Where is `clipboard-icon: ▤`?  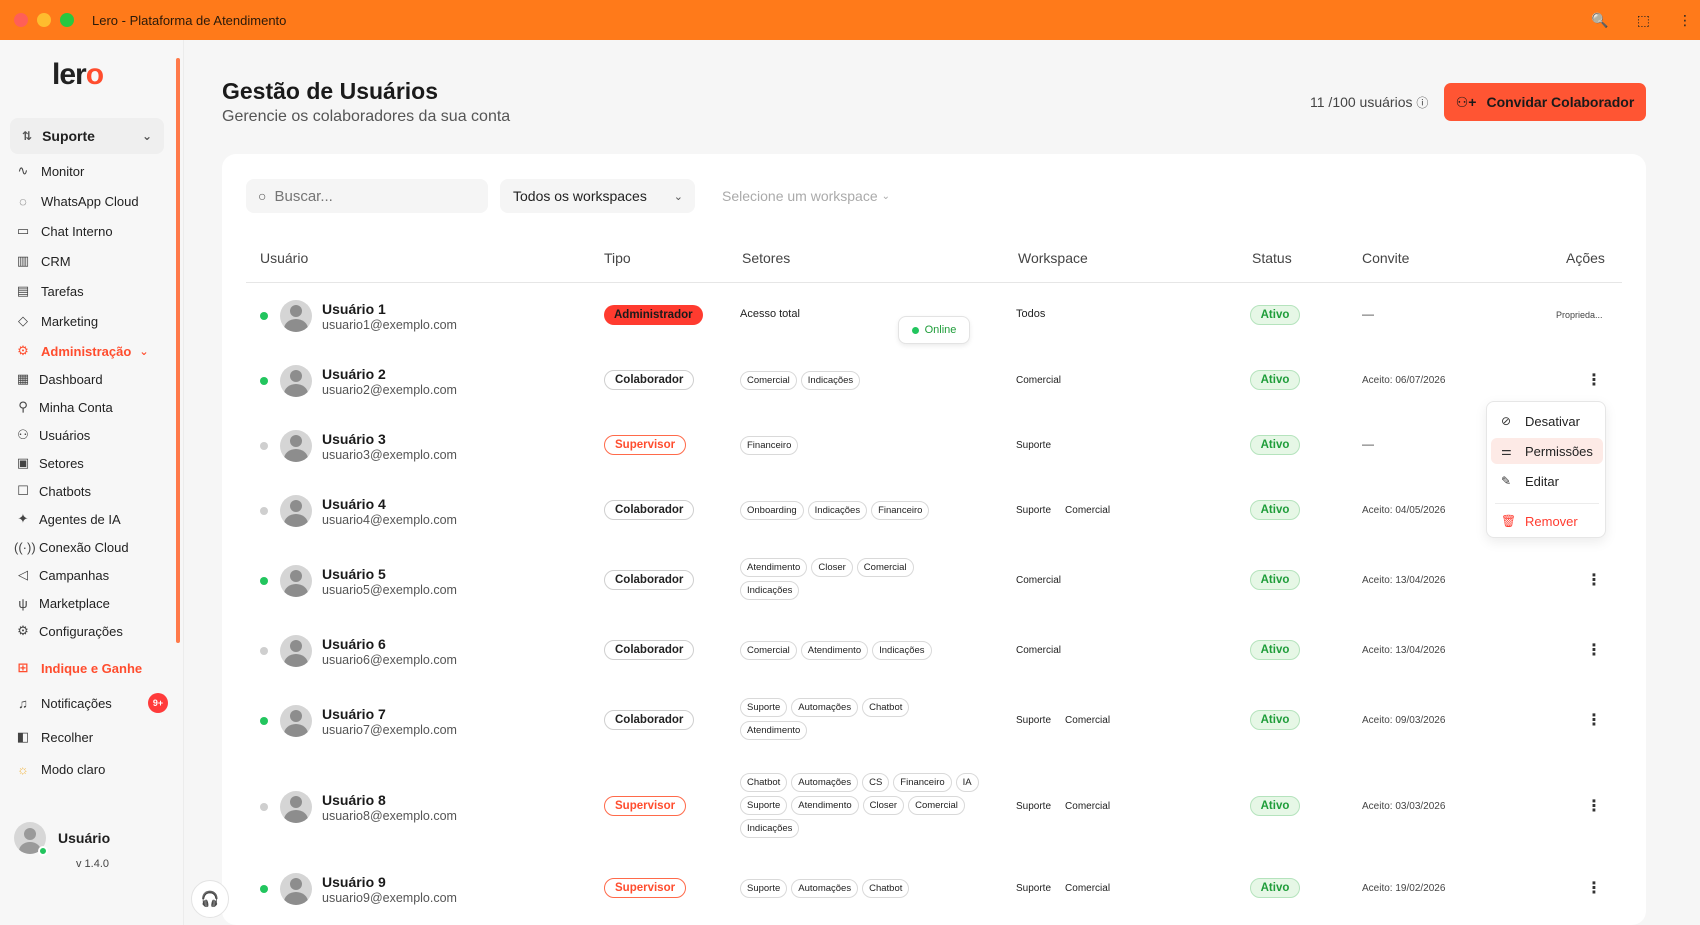 clipboard-icon: ▤ is located at coordinates (23, 290).